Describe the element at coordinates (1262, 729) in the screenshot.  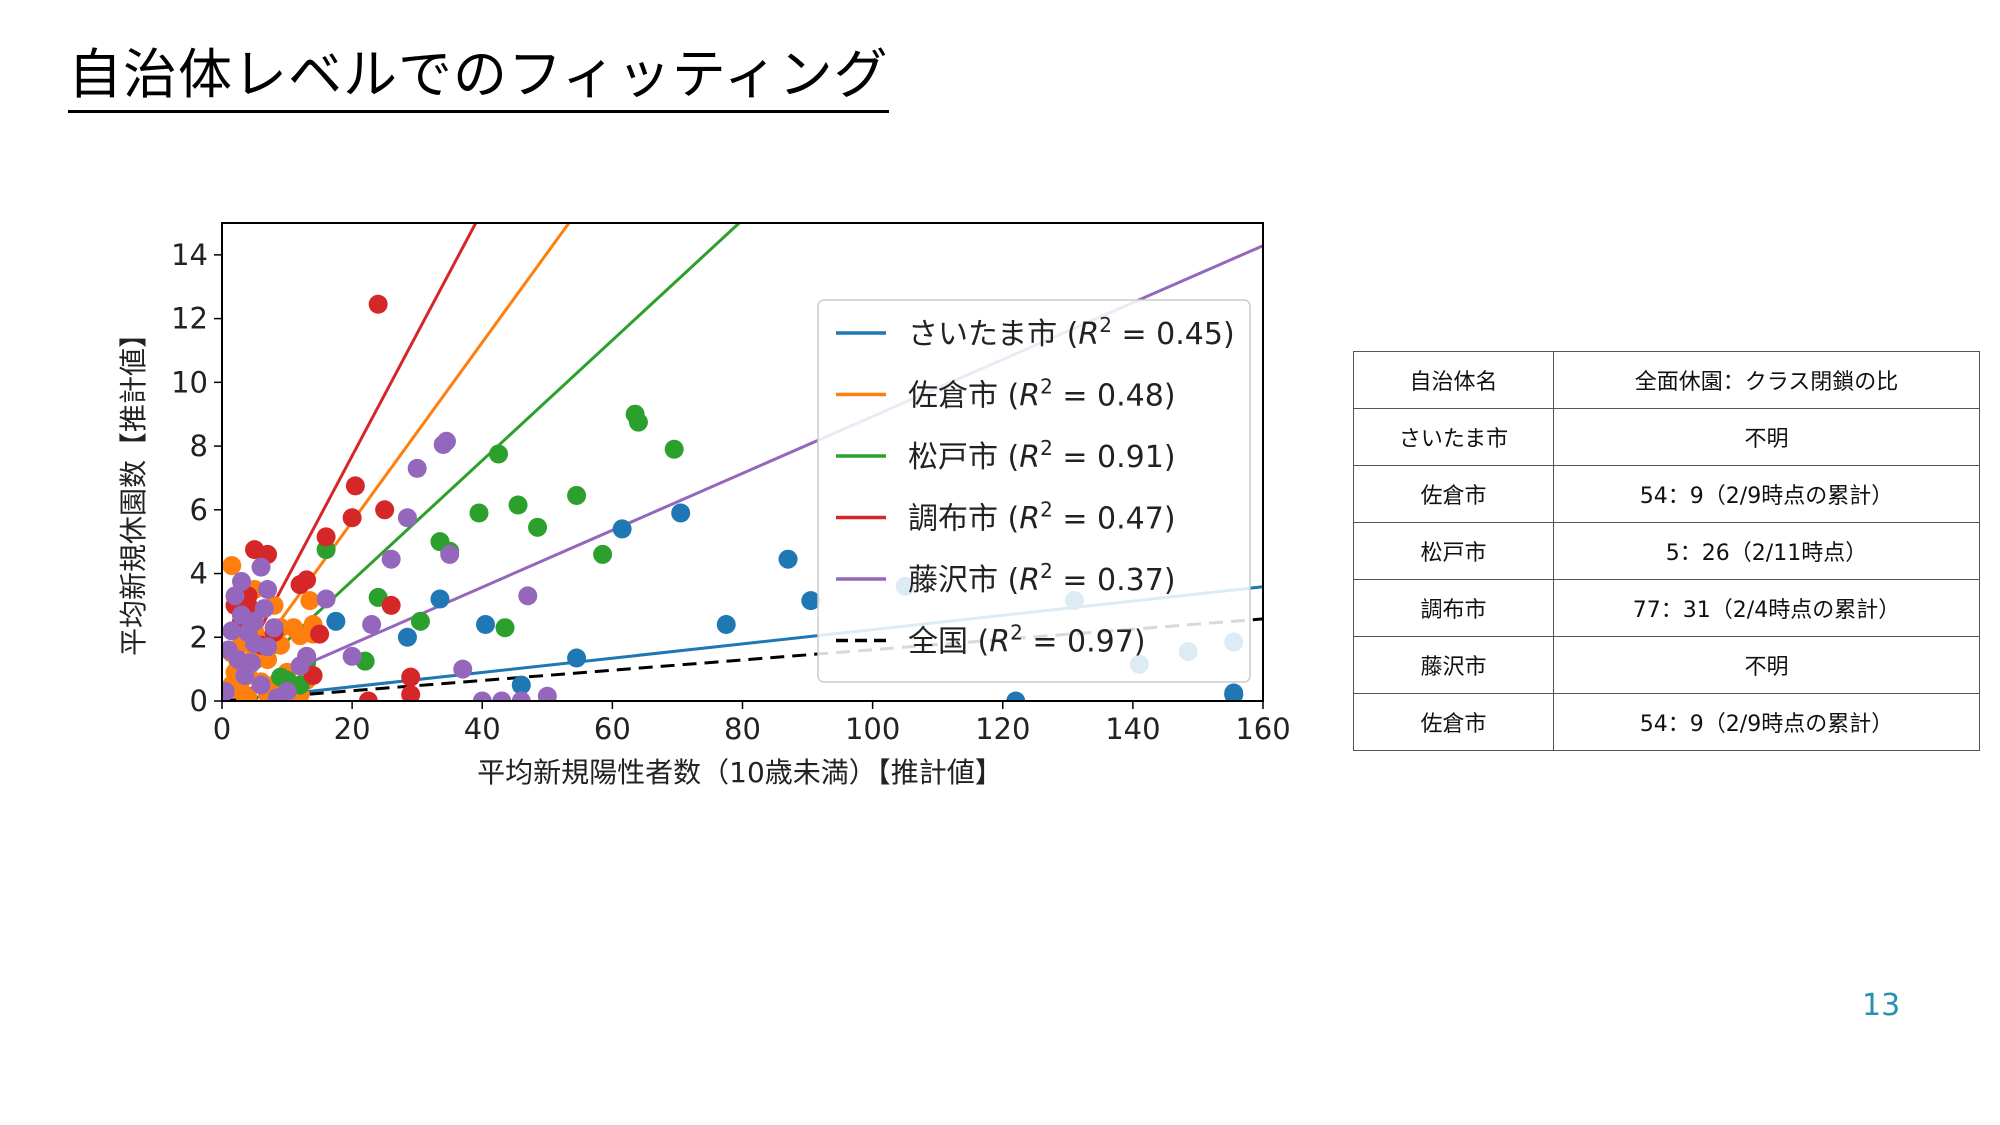
I see `x-tick-label: 160` at that location.